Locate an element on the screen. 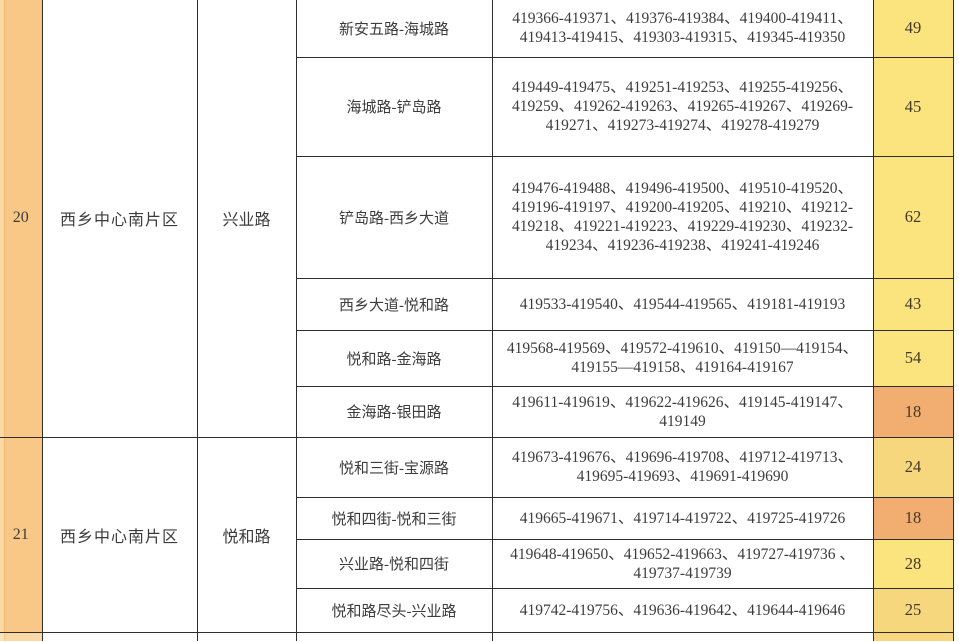 The image size is (959, 642). segment-cell: 铲岛路-西乡大道 is located at coordinates (394, 217).